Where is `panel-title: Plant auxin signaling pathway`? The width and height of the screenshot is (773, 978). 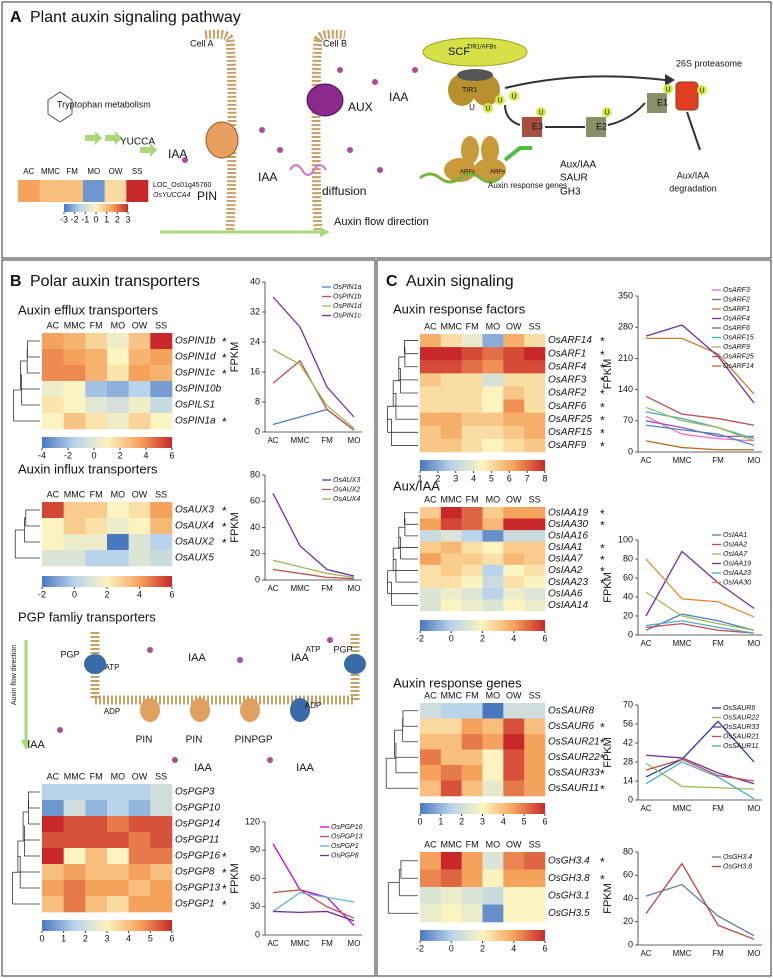 panel-title: Plant auxin signaling pathway is located at coordinates (135, 17).